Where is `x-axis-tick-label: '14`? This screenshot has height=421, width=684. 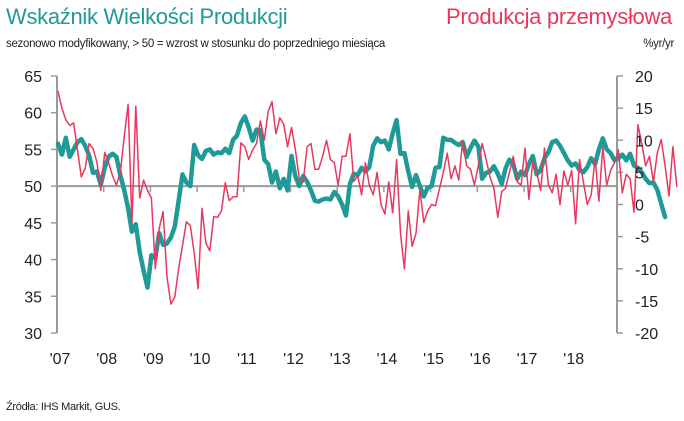 x-axis-tick-label: '14 is located at coordinates (386, 359).